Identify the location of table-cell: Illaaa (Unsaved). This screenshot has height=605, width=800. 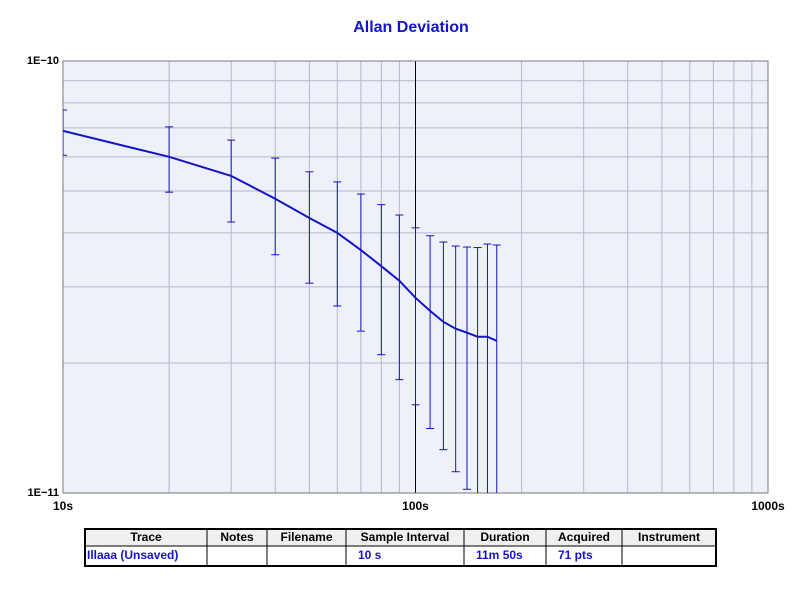
(132, 555).